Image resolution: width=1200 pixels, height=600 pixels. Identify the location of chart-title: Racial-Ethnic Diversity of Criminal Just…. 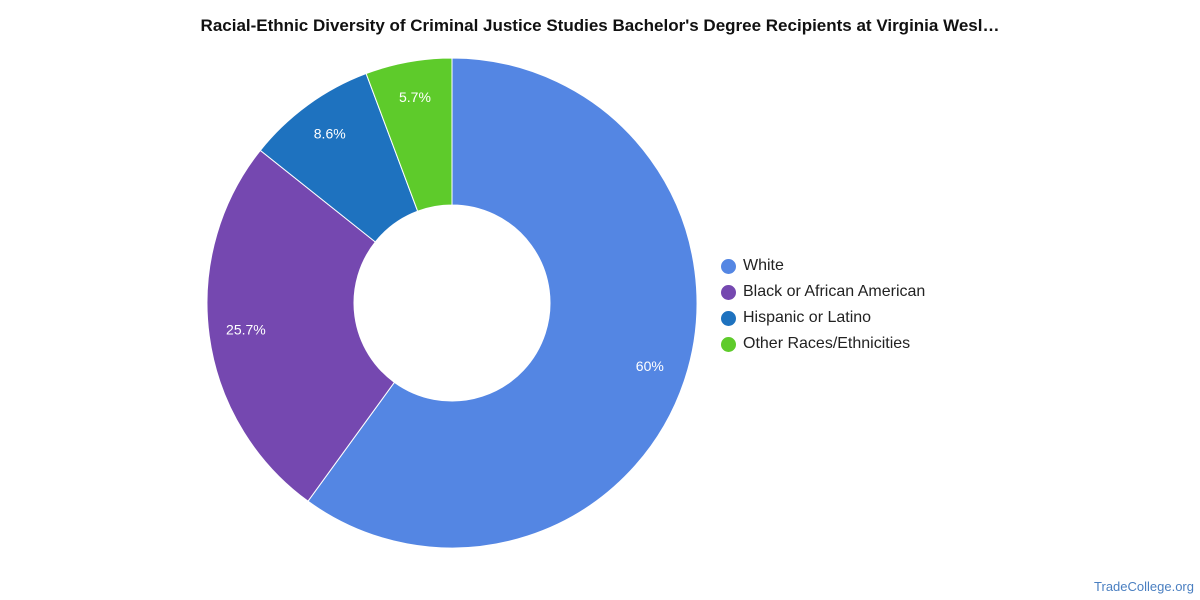
(600, 25).